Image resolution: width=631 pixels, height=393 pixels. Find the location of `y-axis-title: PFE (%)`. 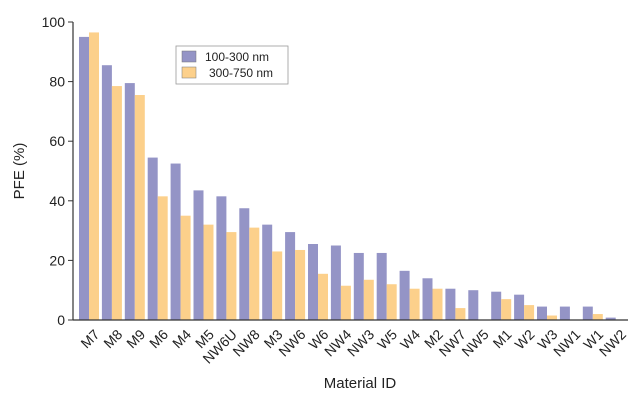

y-axis-title: PFE (%) is located at coordinates (19, 171).